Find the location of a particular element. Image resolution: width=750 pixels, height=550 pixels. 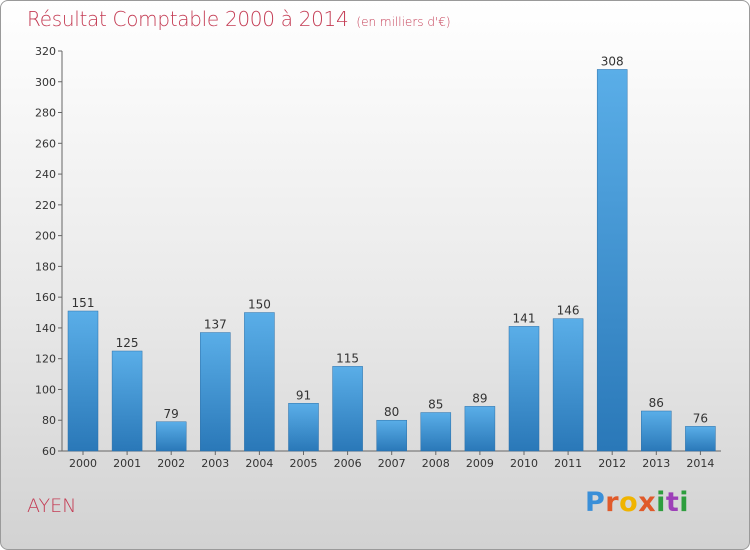

value-label: 146 is located at coordinates (568, 311).